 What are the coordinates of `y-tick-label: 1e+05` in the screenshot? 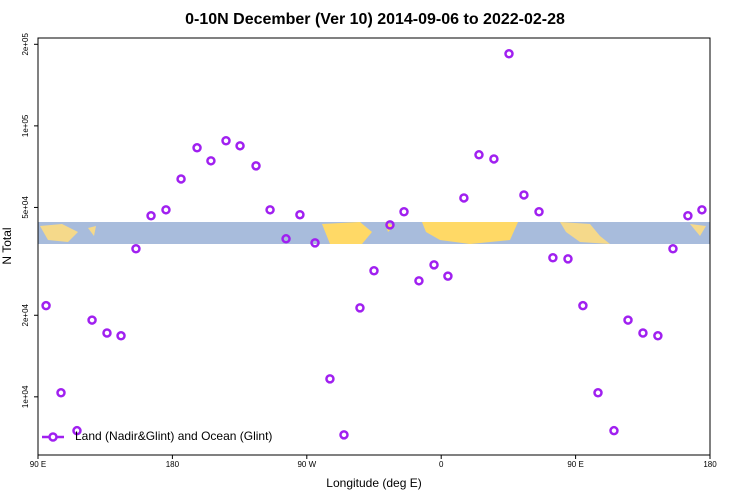 It's located at (25, 125).